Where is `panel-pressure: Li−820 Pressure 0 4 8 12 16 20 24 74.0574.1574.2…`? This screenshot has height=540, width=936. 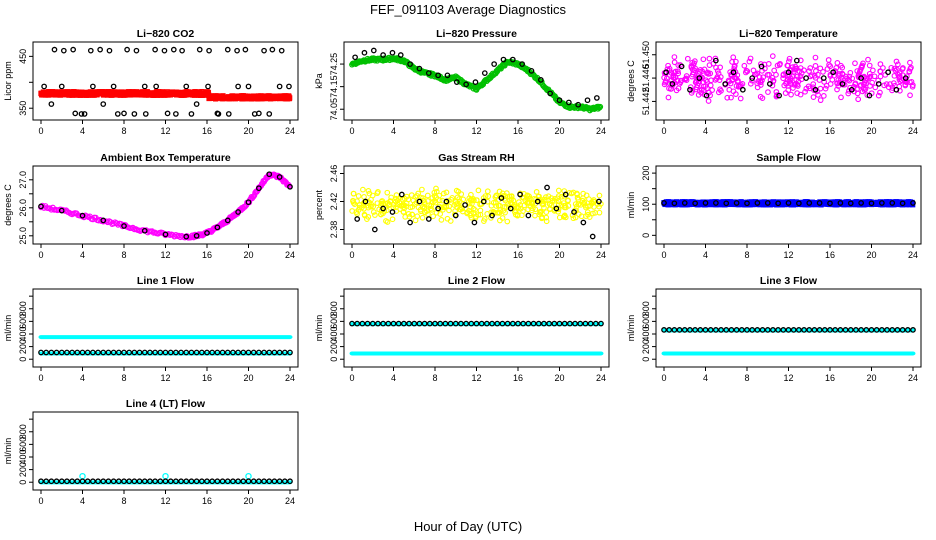
panel-pressure: Li−820 Pressure 0 4 8 12 16 20 24 74.0574.1574.2… is located at coordinates (462, 82).